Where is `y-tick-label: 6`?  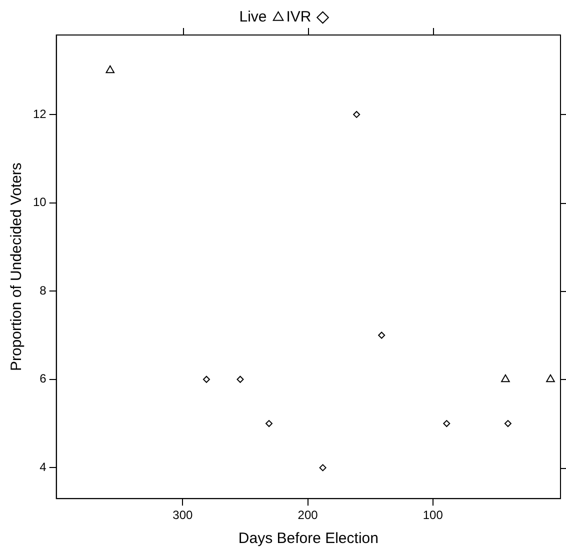
y-tick-label: 6 is located at coordinates (43, 379).